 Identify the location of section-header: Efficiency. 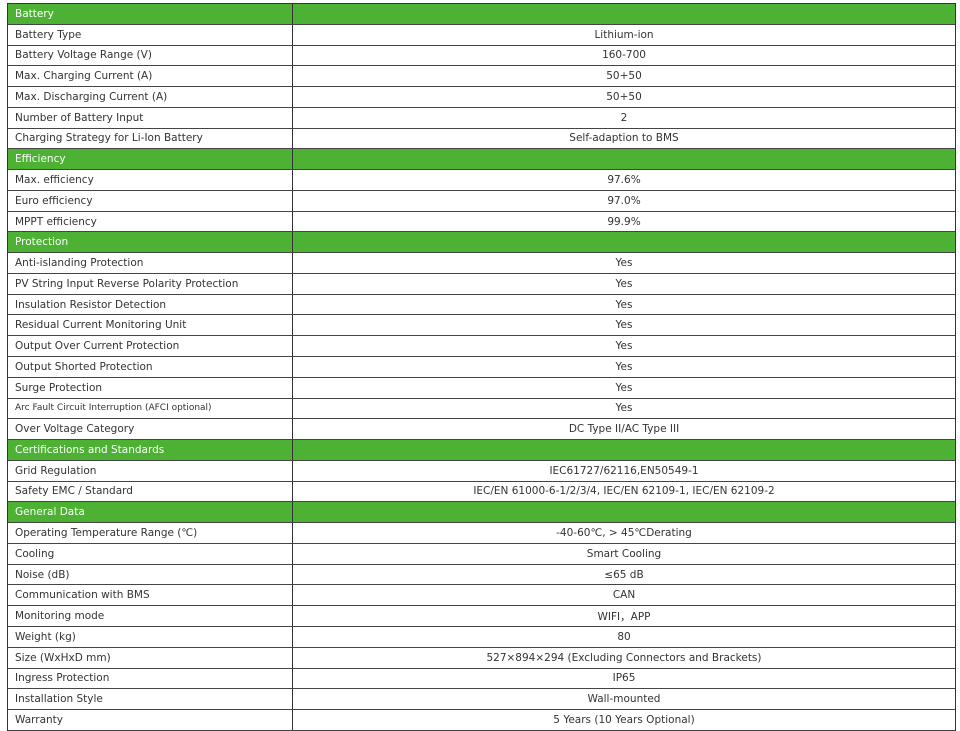
(481, 160).